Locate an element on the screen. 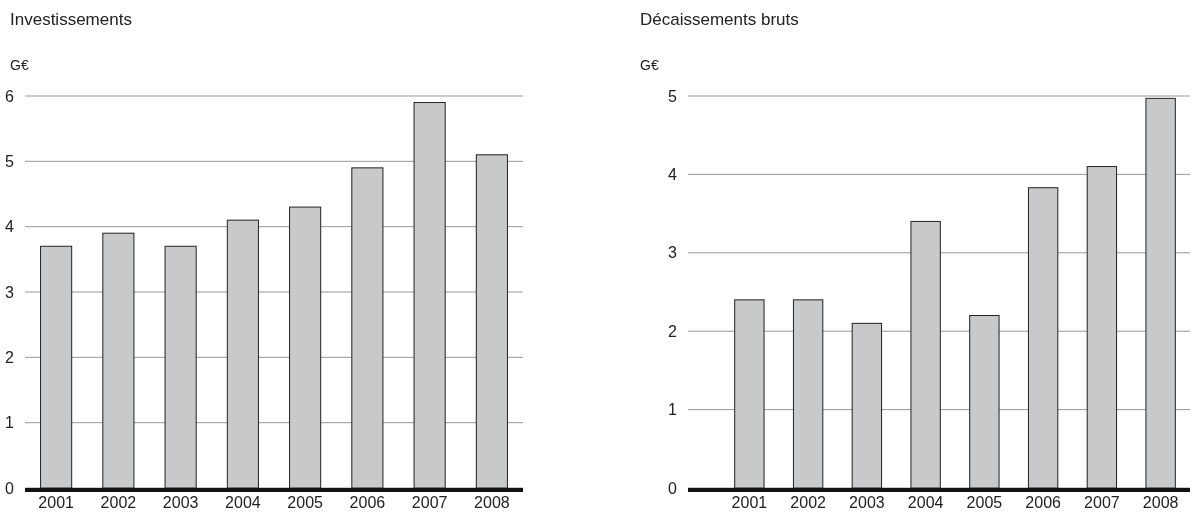 Image resolution: width=1193 pixels, height=518 pixels. chart-title: Décaissements bruts is located at coordinates (719, 19).